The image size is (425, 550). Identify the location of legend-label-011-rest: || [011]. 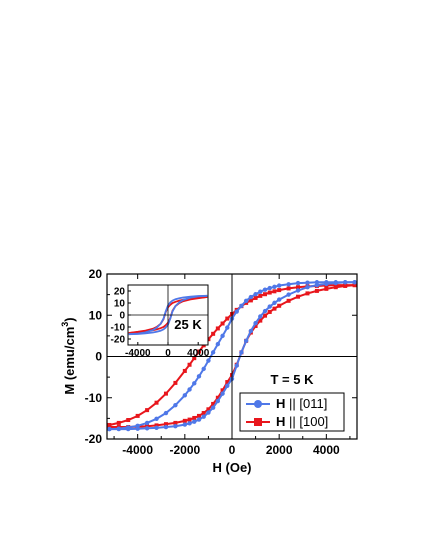
(306, 403).